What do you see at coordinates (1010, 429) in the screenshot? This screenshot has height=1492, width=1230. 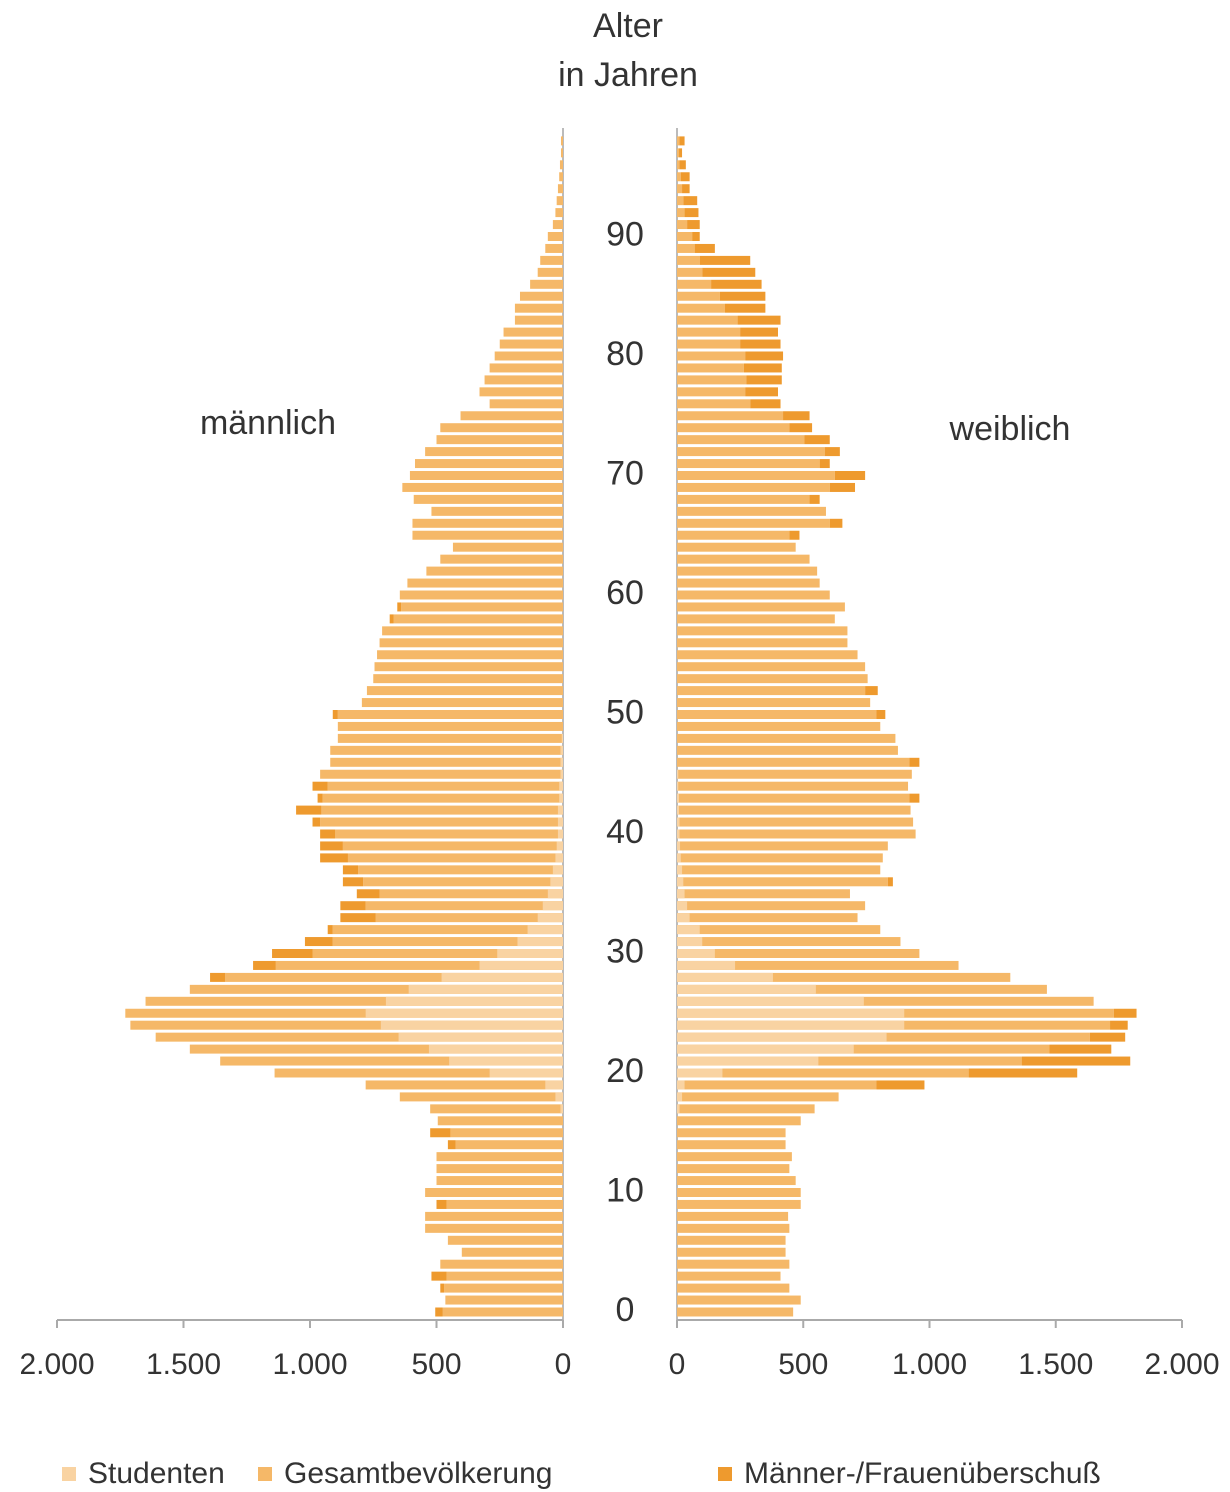 I see `side-label: weiblich` at bounding box center [1010, 429].